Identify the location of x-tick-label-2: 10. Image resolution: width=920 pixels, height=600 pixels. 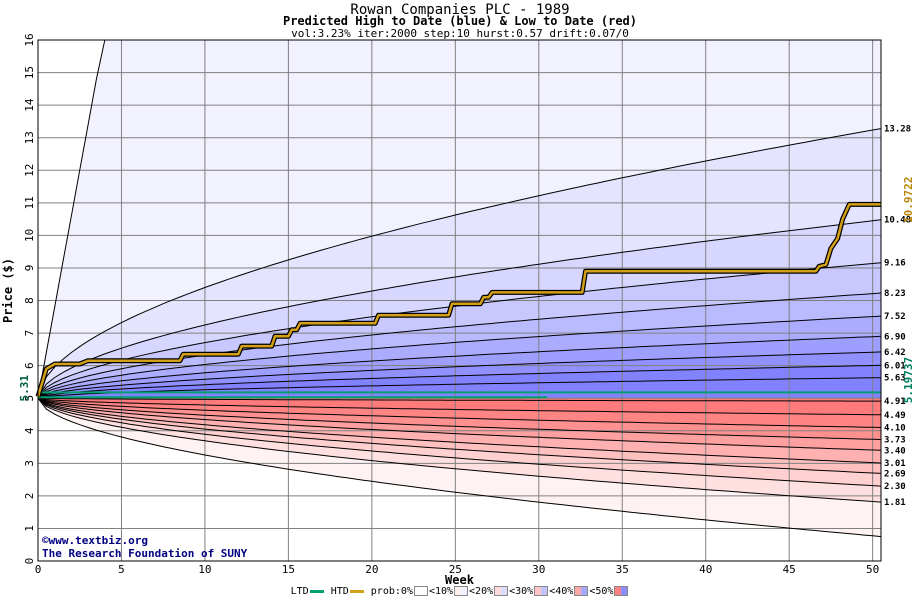
(204, 569).